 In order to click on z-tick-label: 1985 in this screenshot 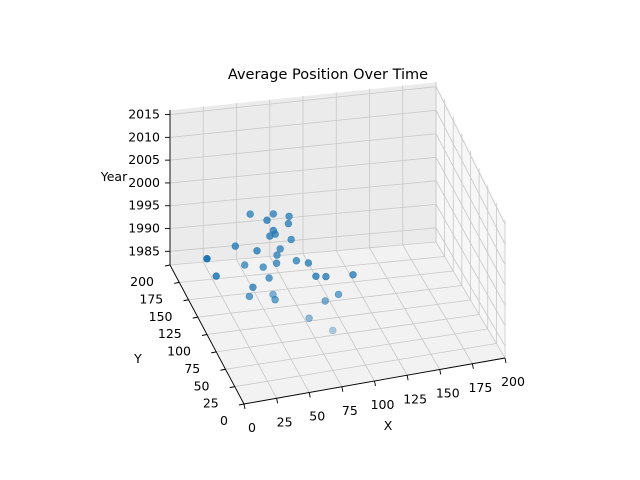, I will do `click(144, 250)`.